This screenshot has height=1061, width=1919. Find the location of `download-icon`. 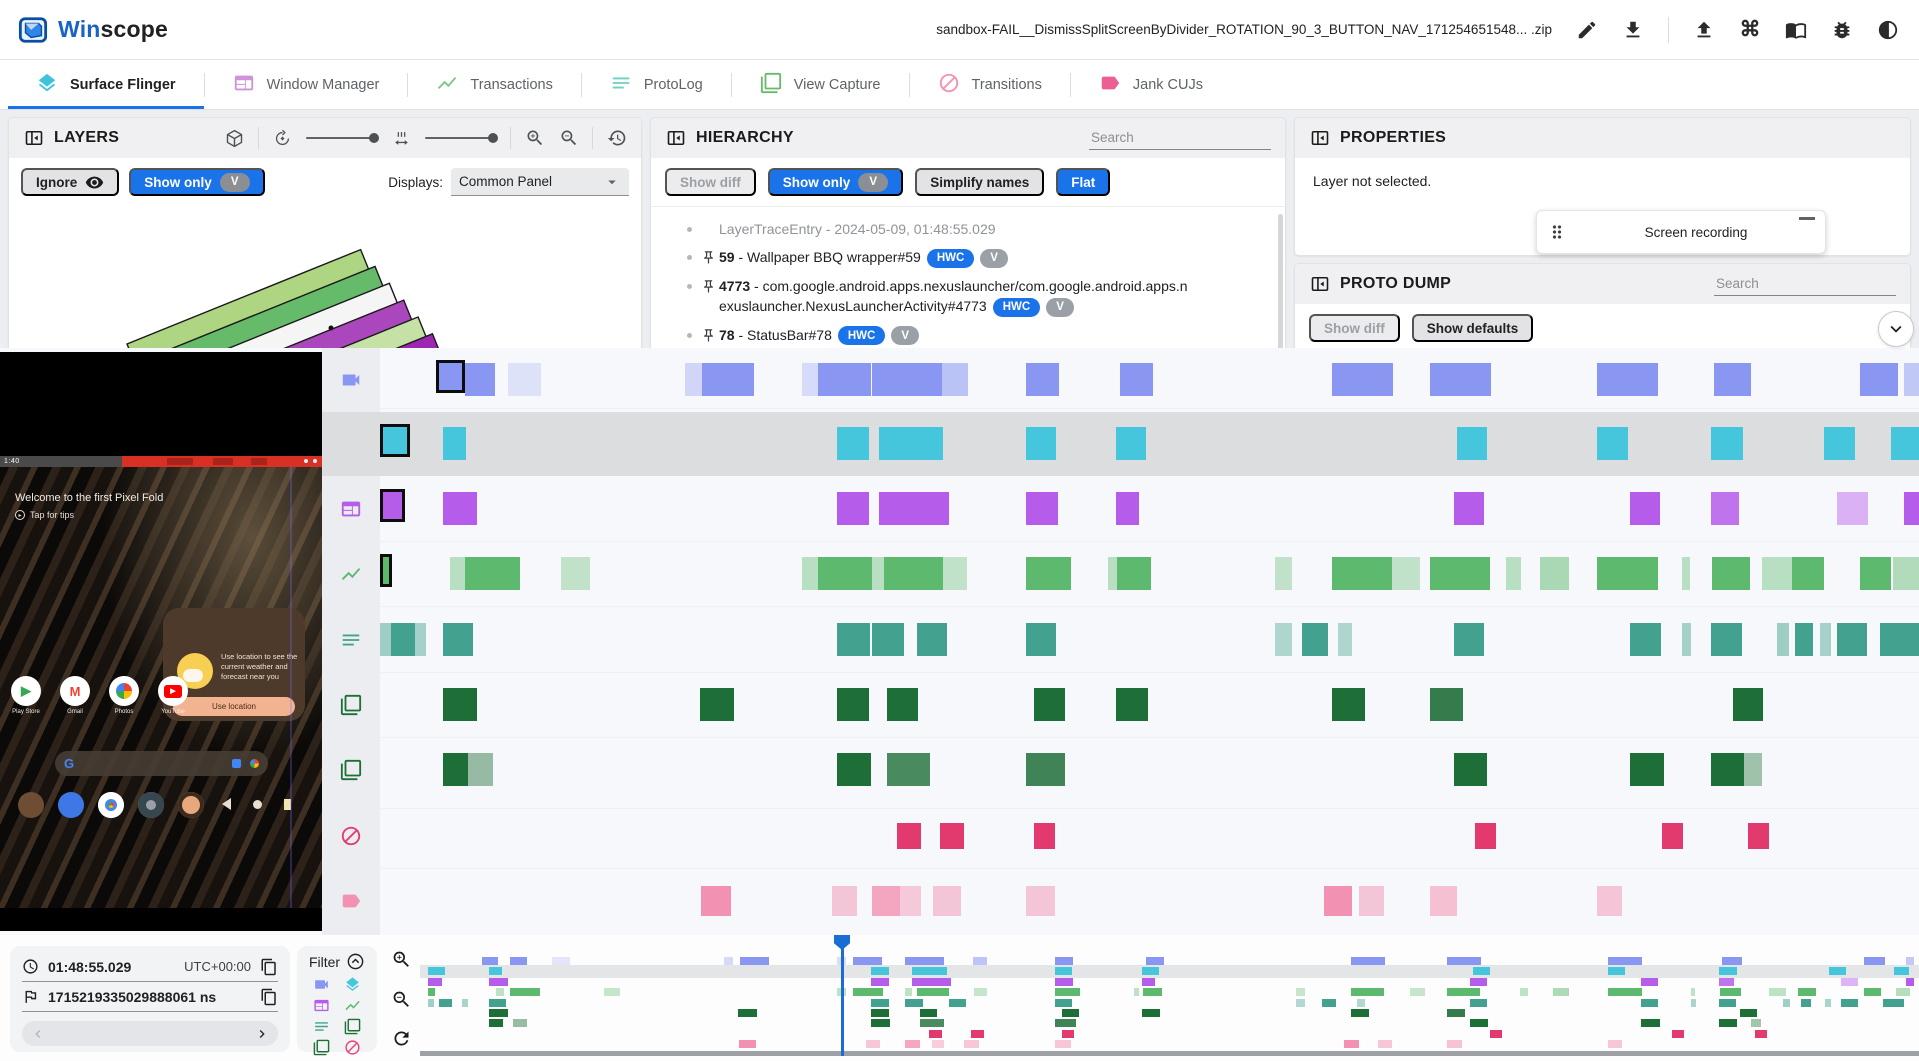

download-icon is located at coordinates (1633, 30).